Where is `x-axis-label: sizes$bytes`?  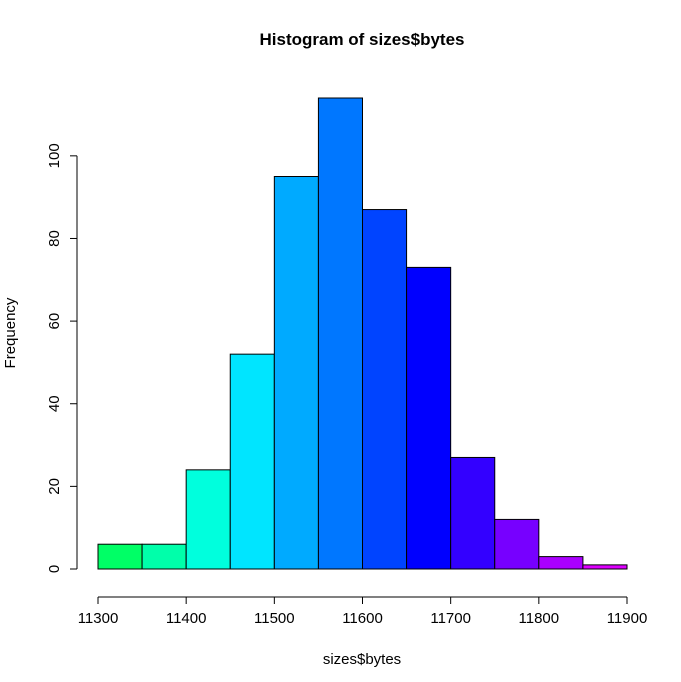 x-axis-label: sizes$bytes is located at coordinates (362, 659).